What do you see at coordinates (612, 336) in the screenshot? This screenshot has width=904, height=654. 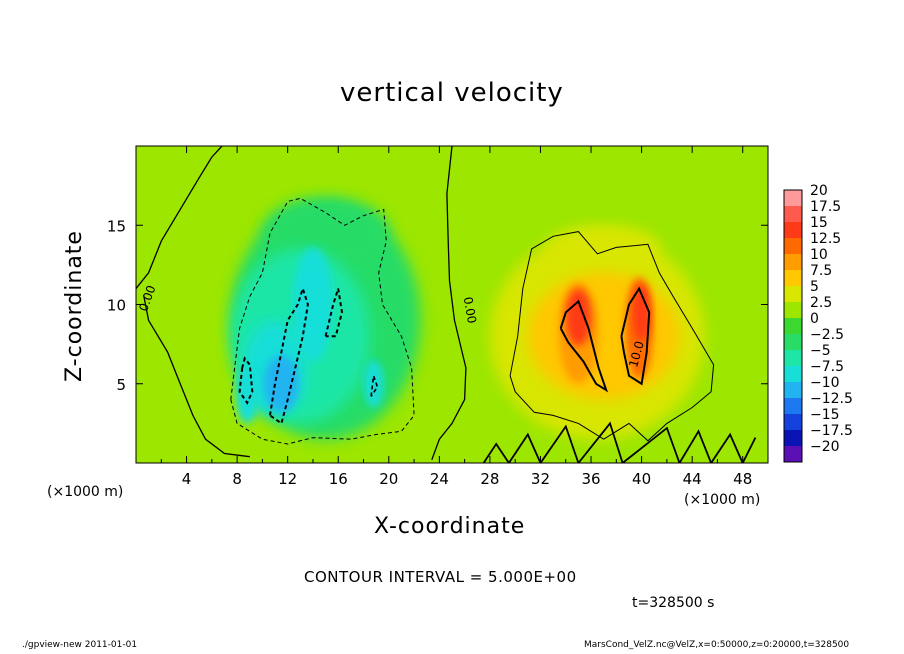 I see `positive-contour-envelope` at bounding box center [612, 336].